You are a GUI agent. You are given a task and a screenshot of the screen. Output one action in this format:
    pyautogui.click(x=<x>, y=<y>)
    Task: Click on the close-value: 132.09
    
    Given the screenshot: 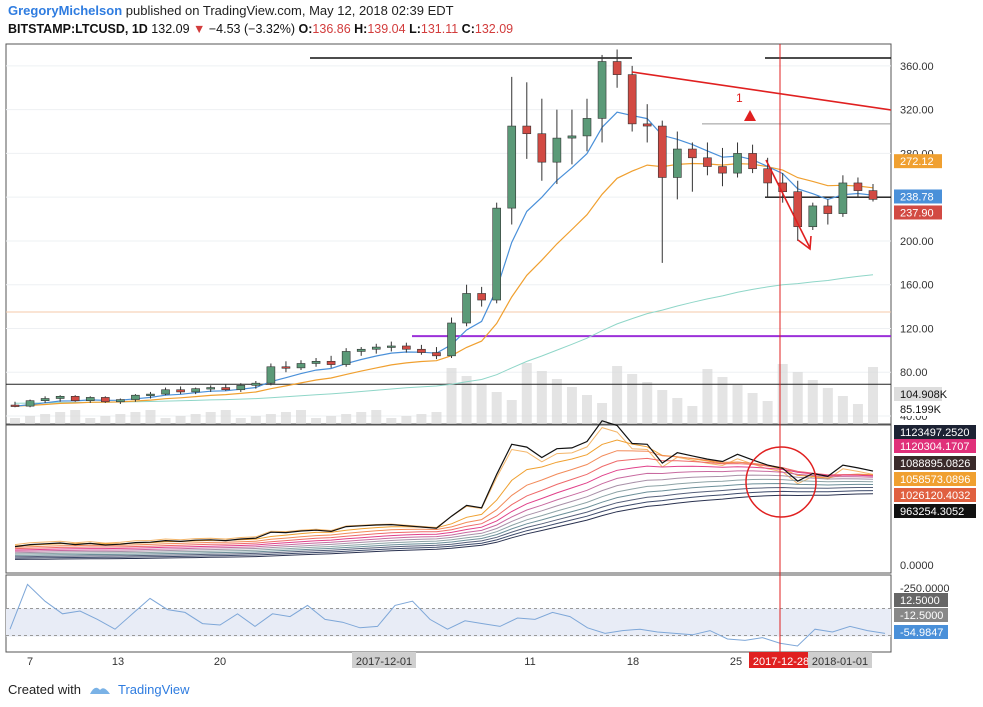 What is the action you would take?
    pyautogui.click(x=494, y=29)
    